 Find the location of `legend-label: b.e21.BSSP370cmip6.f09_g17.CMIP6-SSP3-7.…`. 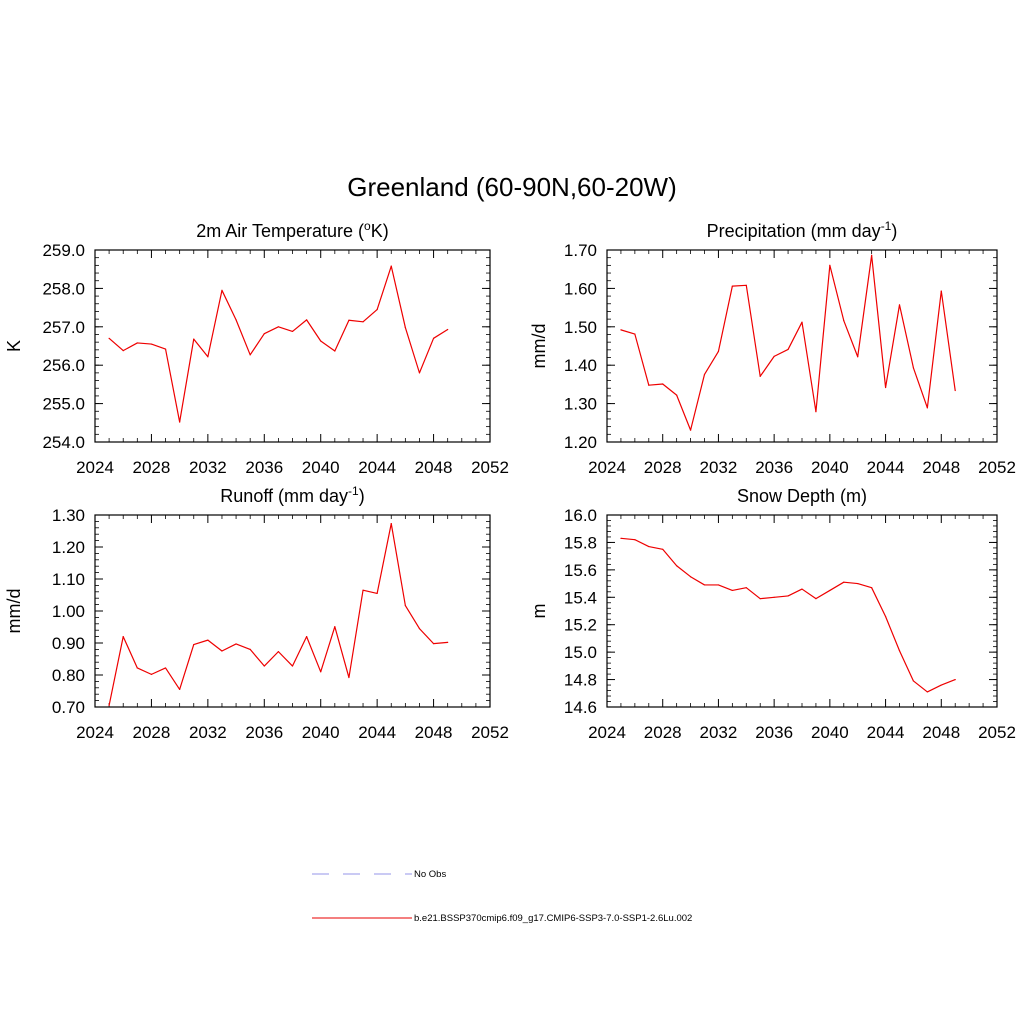

legend-label: b.e21.BSSP370cmip6.f09_g17.CMIP6-SSP3-7.… is located at coordinates (553, 918).